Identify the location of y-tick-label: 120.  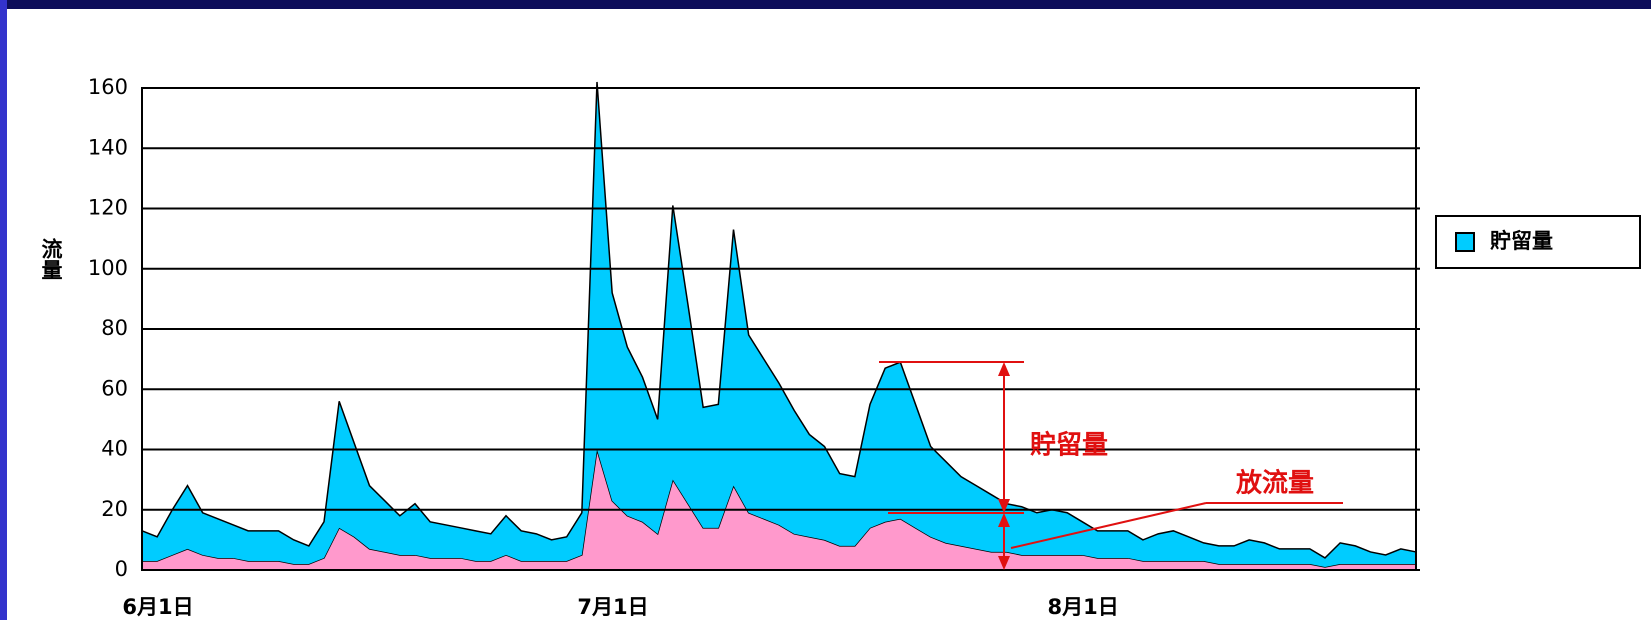
(108, 208).